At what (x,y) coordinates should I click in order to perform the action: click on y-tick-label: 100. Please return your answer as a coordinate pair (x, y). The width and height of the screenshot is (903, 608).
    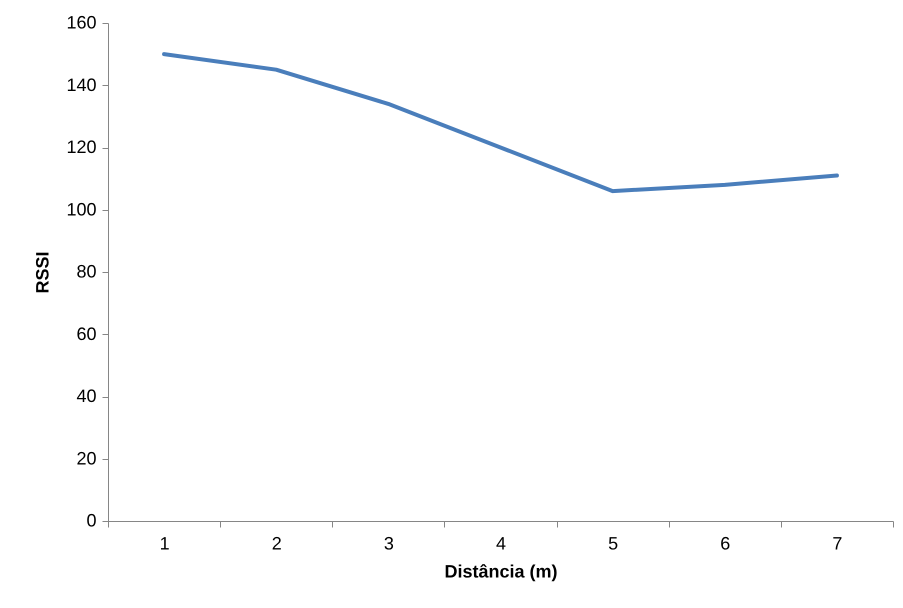
    Looking at the image, I should click on (81, 209).